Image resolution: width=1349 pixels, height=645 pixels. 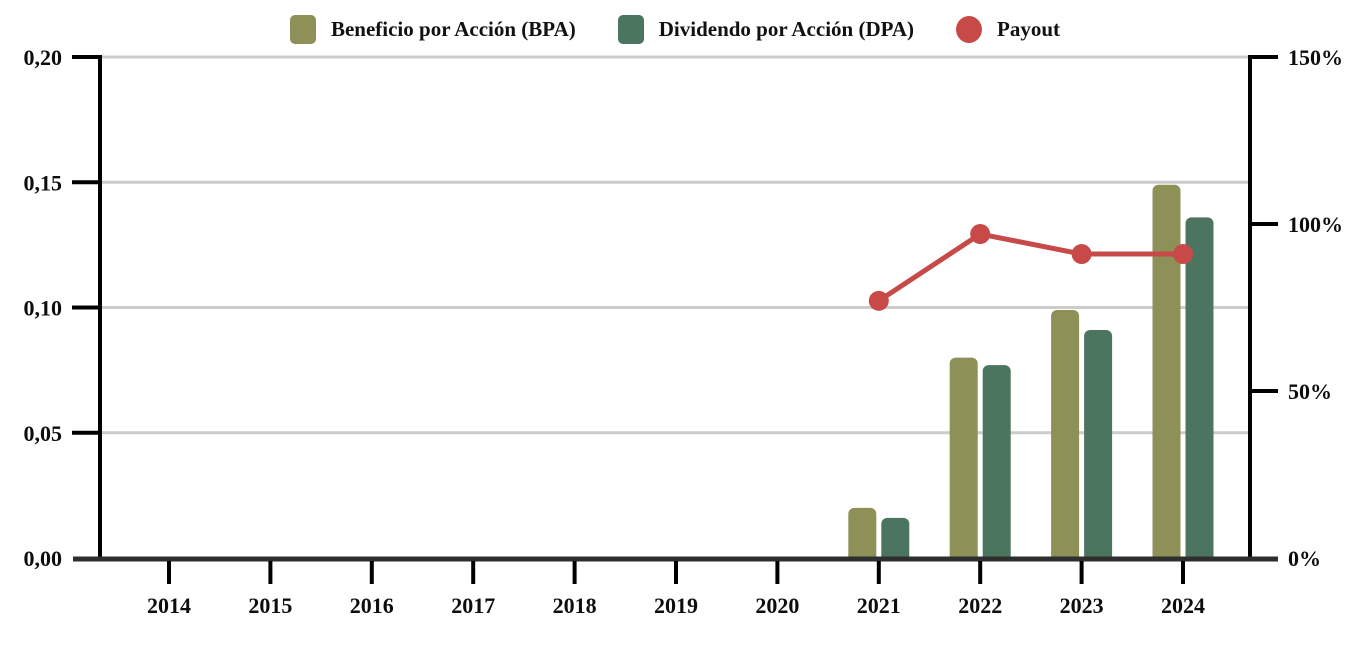 I want to click on right-axis-tick-label: 0%, so click(x=1304, y=558).